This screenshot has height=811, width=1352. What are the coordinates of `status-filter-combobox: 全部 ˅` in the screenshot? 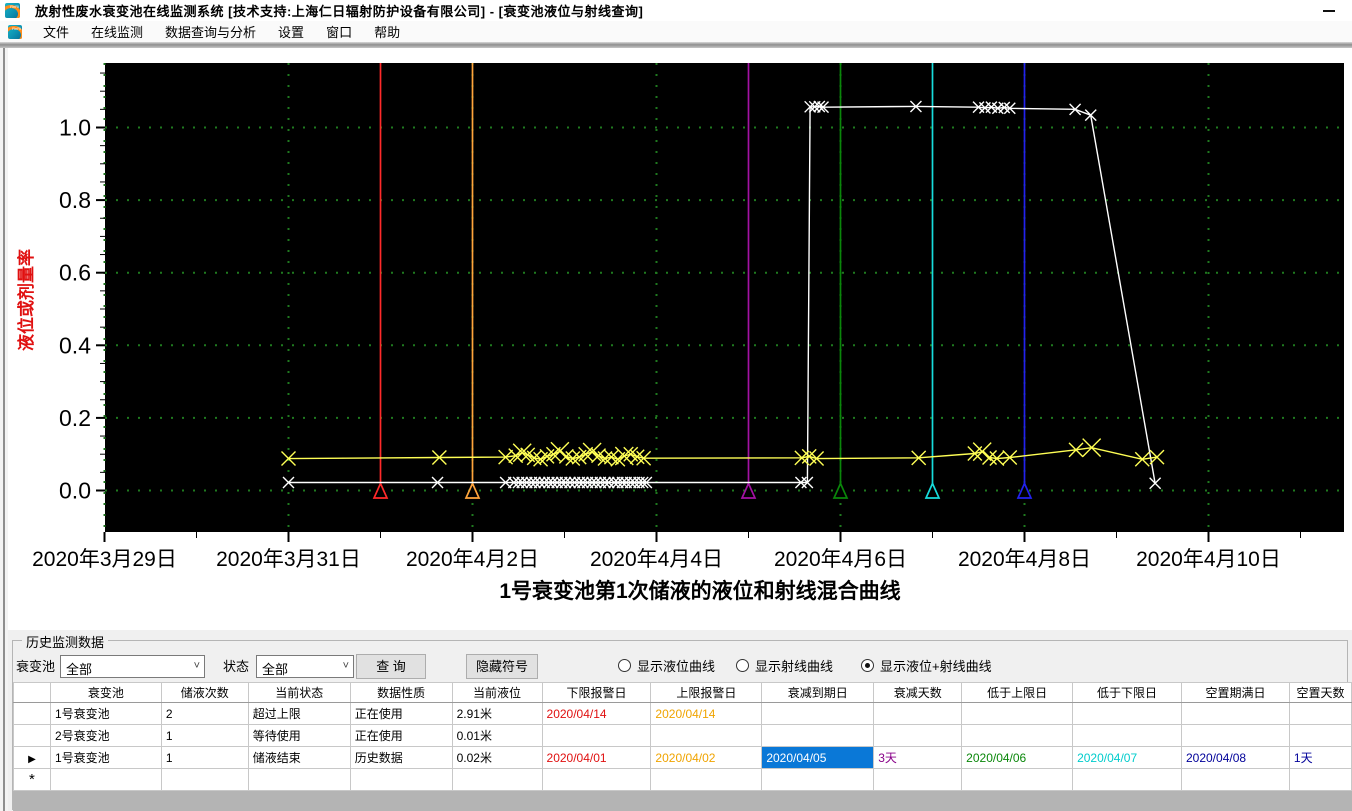 It's located at (305, 666).